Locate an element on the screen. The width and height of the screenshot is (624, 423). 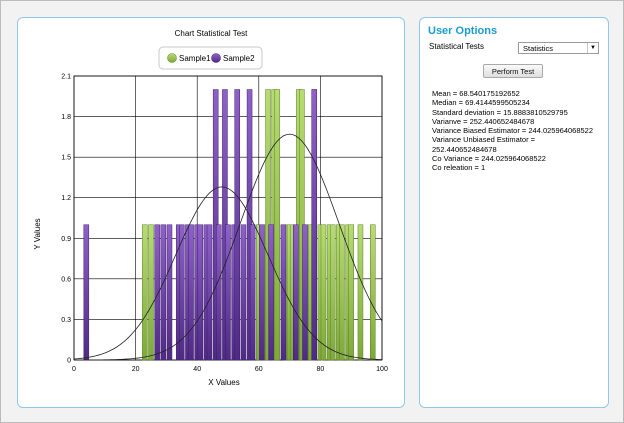
legend-label-sample2: Sample2 is located at coordinates (239, 58).